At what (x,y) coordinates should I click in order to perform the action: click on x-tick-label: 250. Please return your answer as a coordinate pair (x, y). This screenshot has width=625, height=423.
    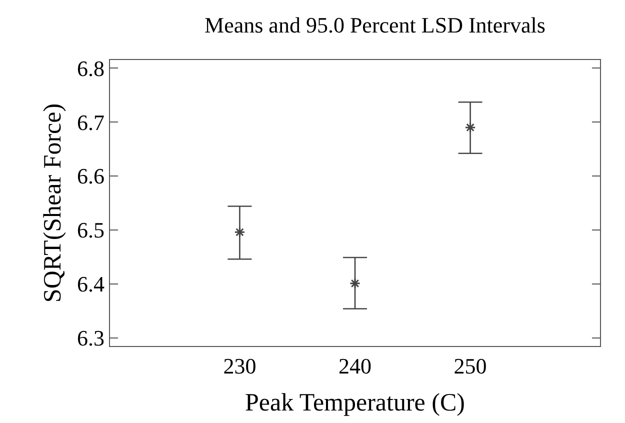
    Looking at the image, I should click on (470, 366).